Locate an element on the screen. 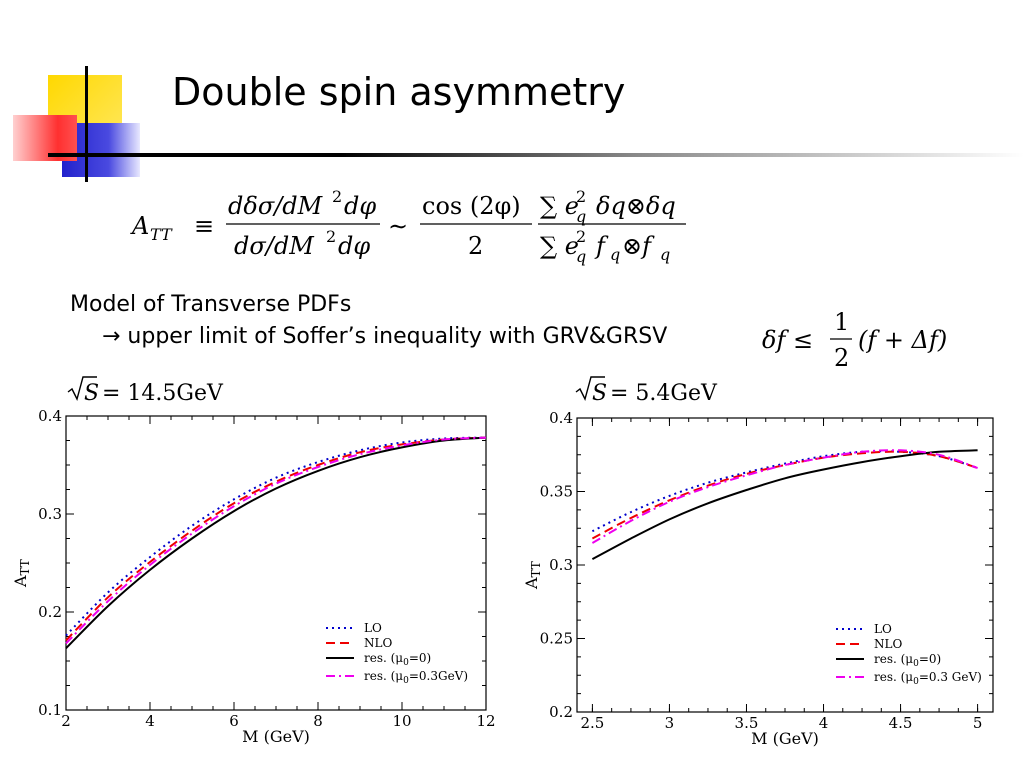  y-tick-label: 0.35 is located at coordinates (556, 492).